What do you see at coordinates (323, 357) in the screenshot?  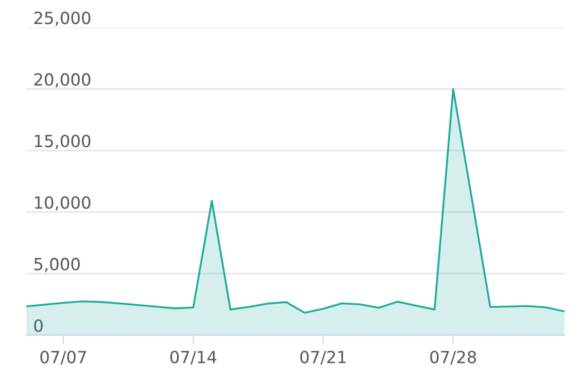 I see `x-tick-label: 07/21` at bounding box center [323, 357].